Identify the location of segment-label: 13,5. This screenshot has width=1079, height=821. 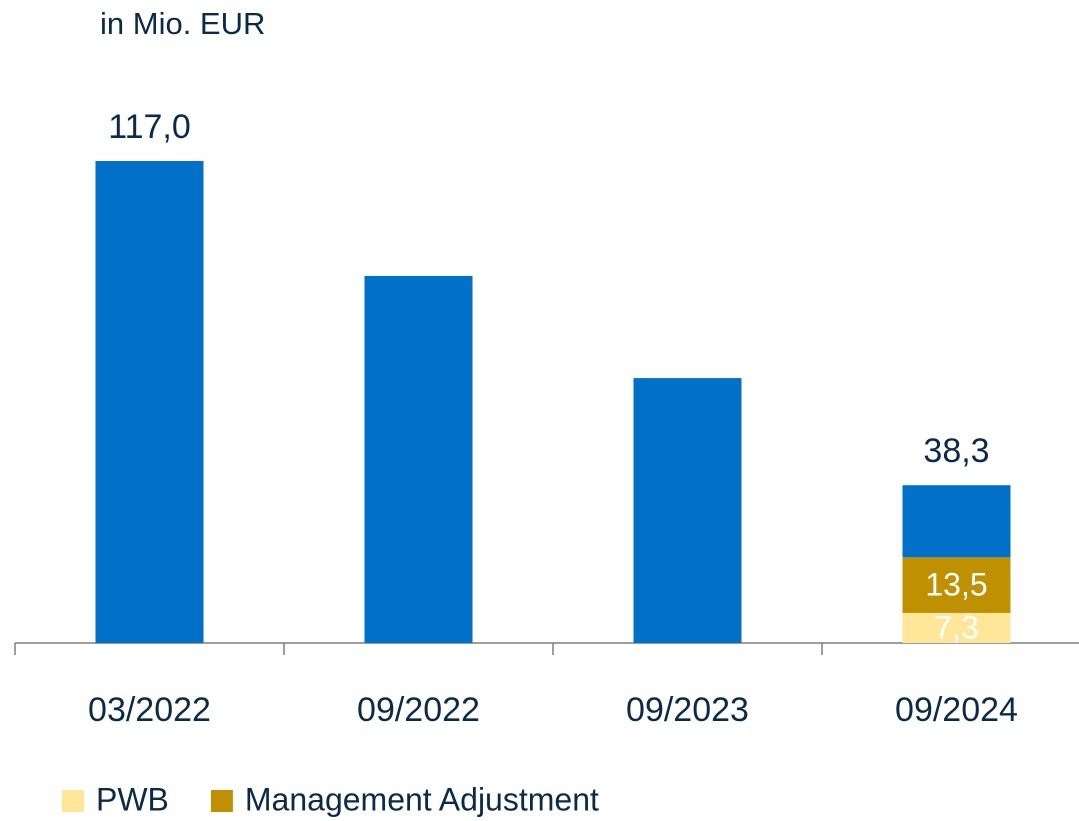
(956, 585).